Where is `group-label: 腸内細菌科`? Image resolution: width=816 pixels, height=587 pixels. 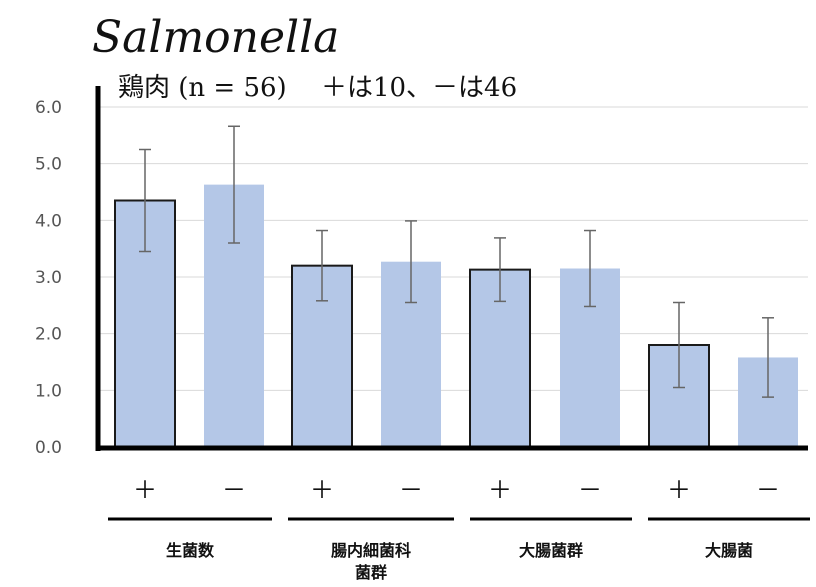 group-label: 腸内細菌科 is located at coordinates (371, 550).